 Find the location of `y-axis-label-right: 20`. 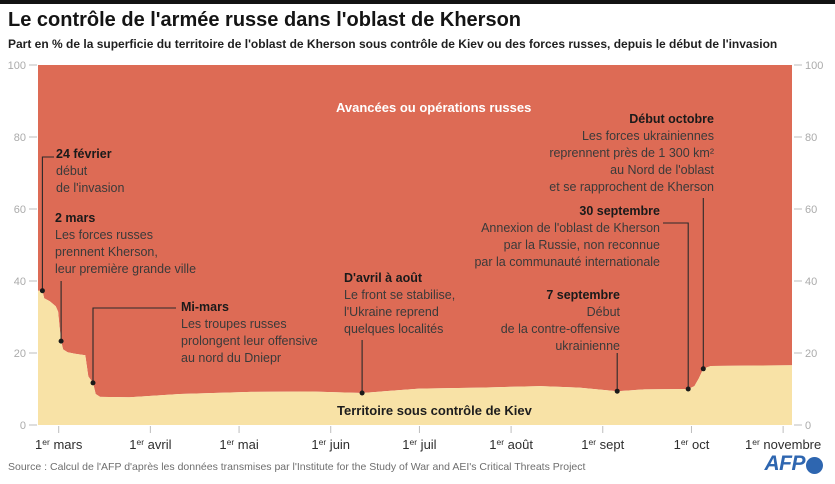

y-axis-label-right: 20 is located at coordinates (811, 354).